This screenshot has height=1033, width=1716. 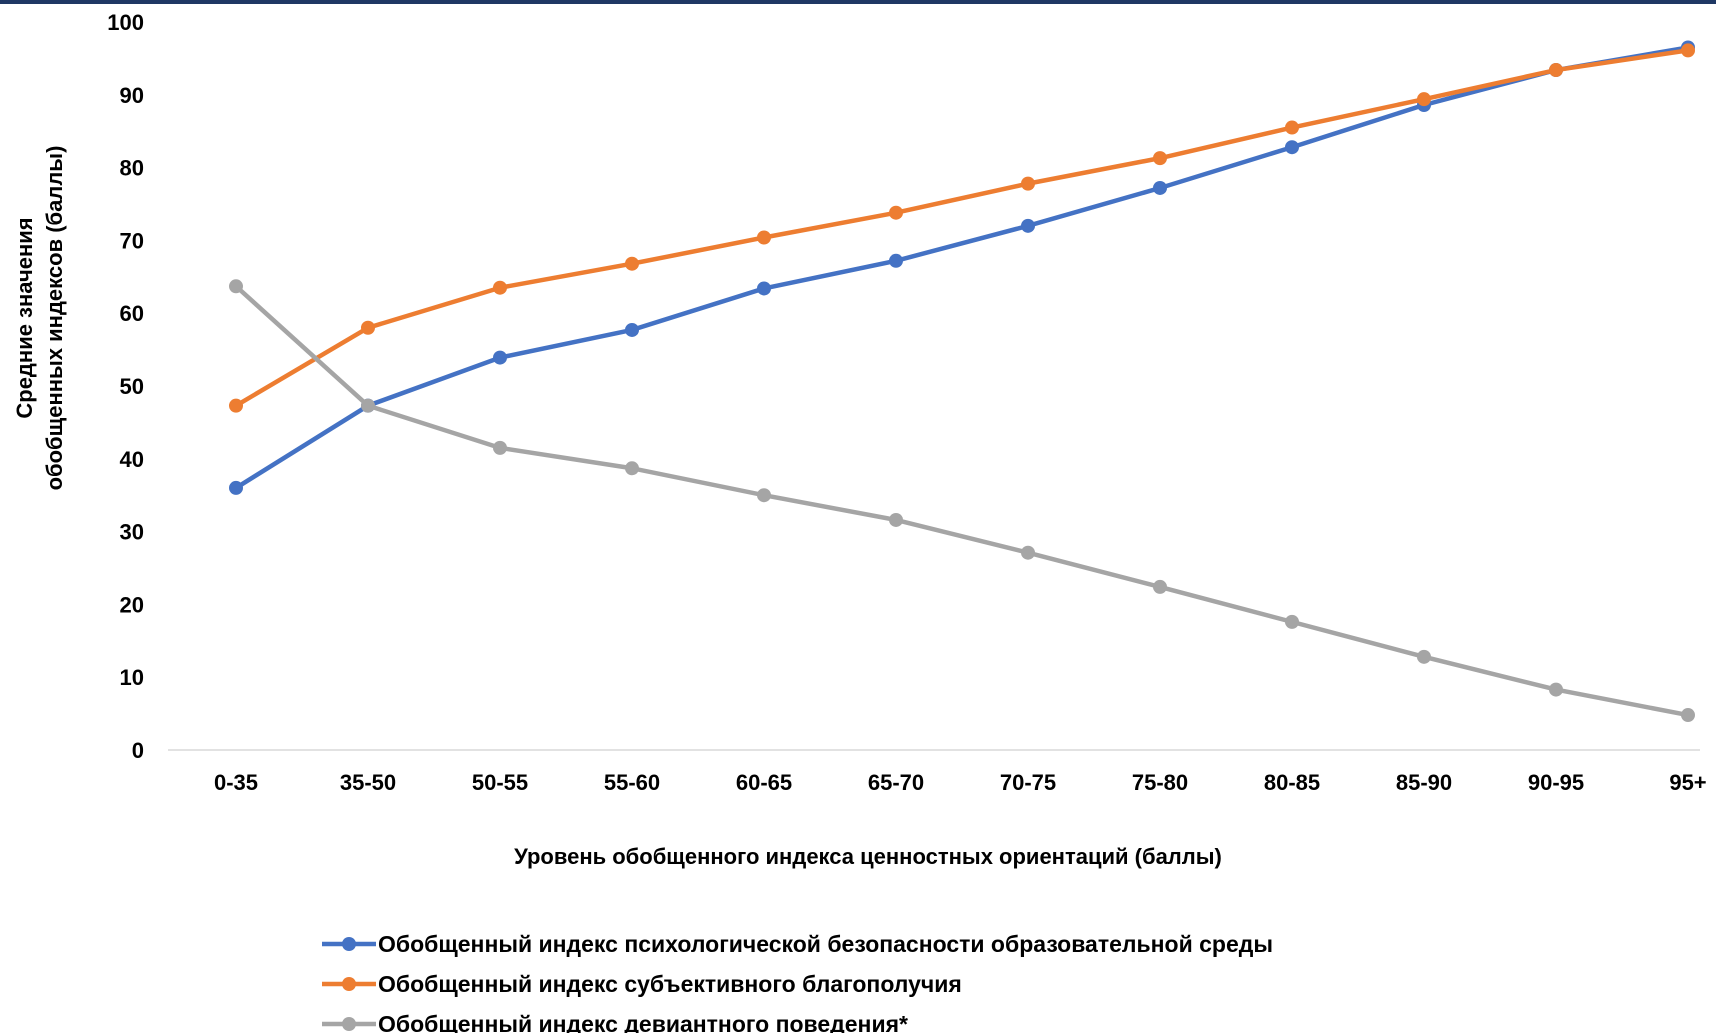 What do you see at coordinates (54, 318) in the screenshot?
I see `y-axis-title-line: обобщенных индексов (баллы)` at bounding box center [54, 318].